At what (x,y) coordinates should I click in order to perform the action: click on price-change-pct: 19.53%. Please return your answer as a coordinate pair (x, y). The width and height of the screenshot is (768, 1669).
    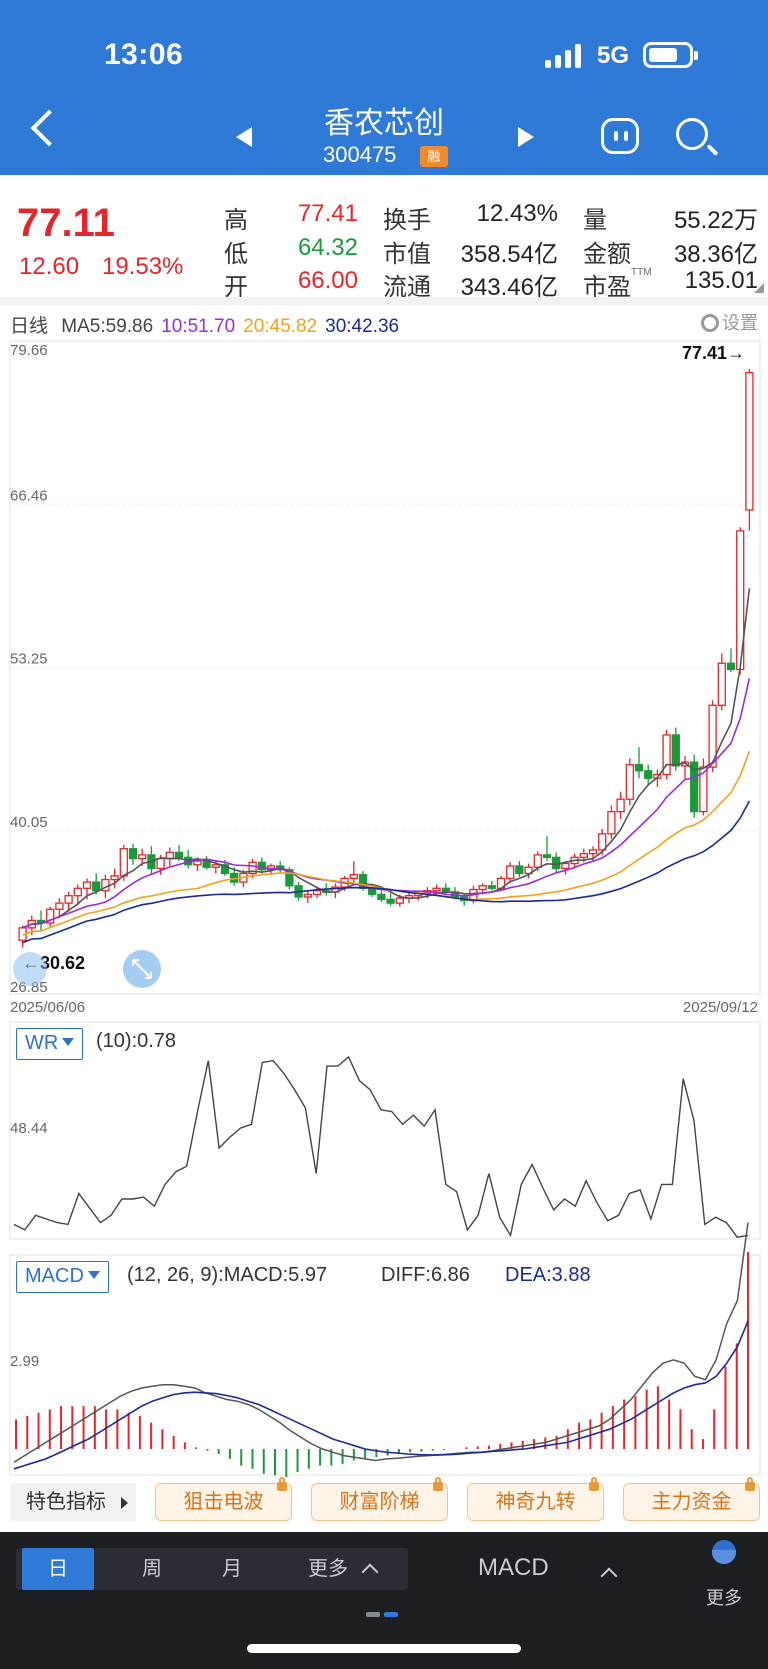
    Looking at the image, I should click on (143, 266).